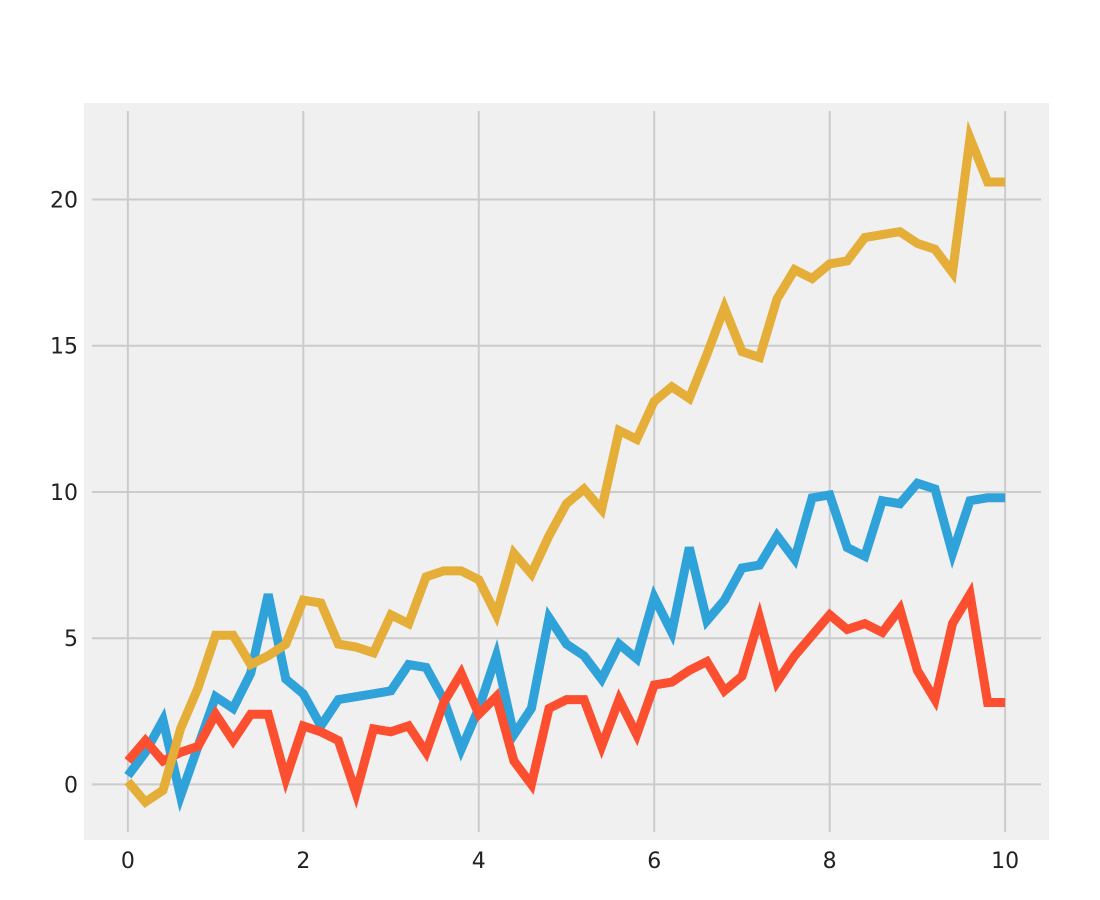 The height and width of the screenshot is (900, 1100). I want to click on x-tick-label: 4, so click(479, 861).